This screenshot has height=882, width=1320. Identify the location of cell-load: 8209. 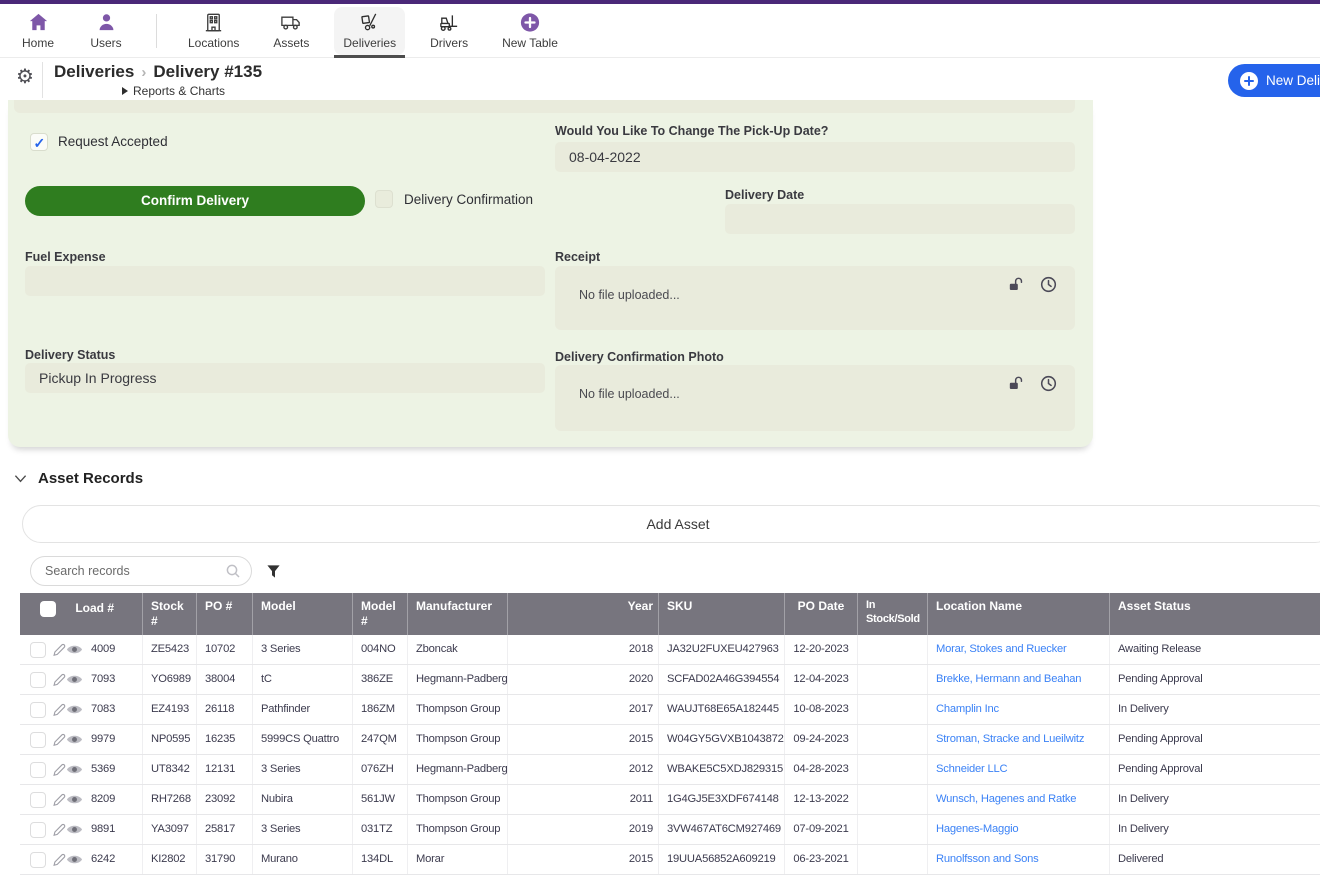
(103, 799).